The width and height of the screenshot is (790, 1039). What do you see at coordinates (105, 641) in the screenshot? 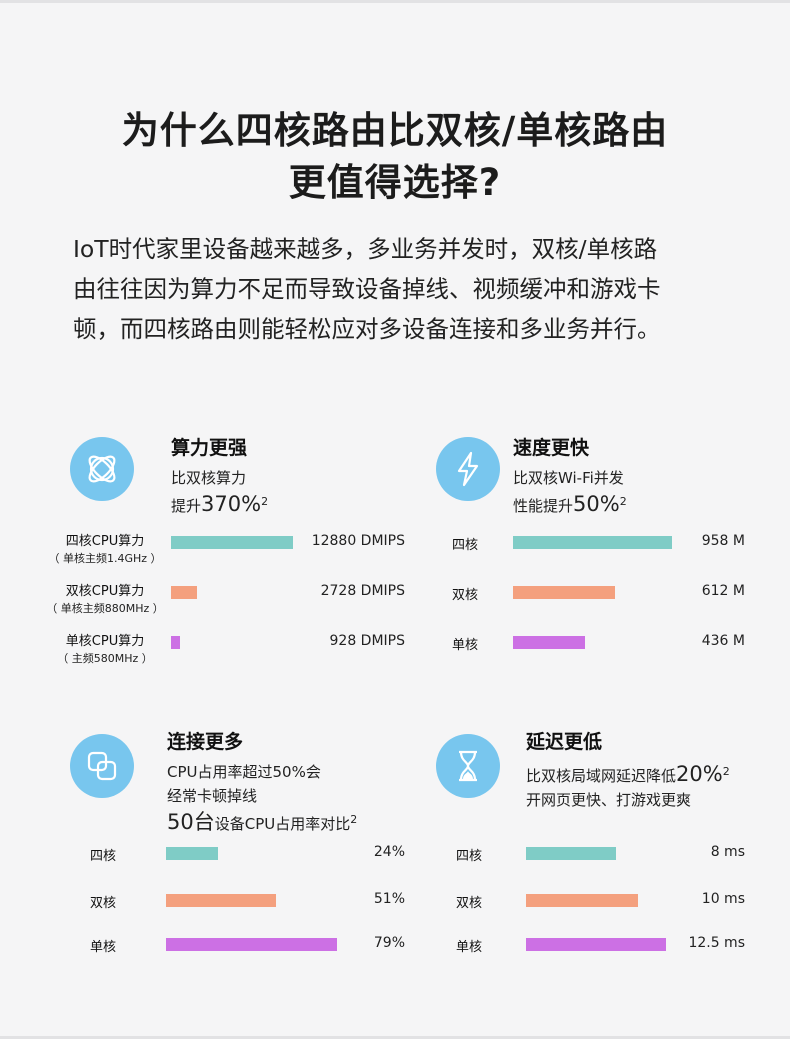
I see `row-label-text: 单核CPU算力` at bounding box center [105, 641].